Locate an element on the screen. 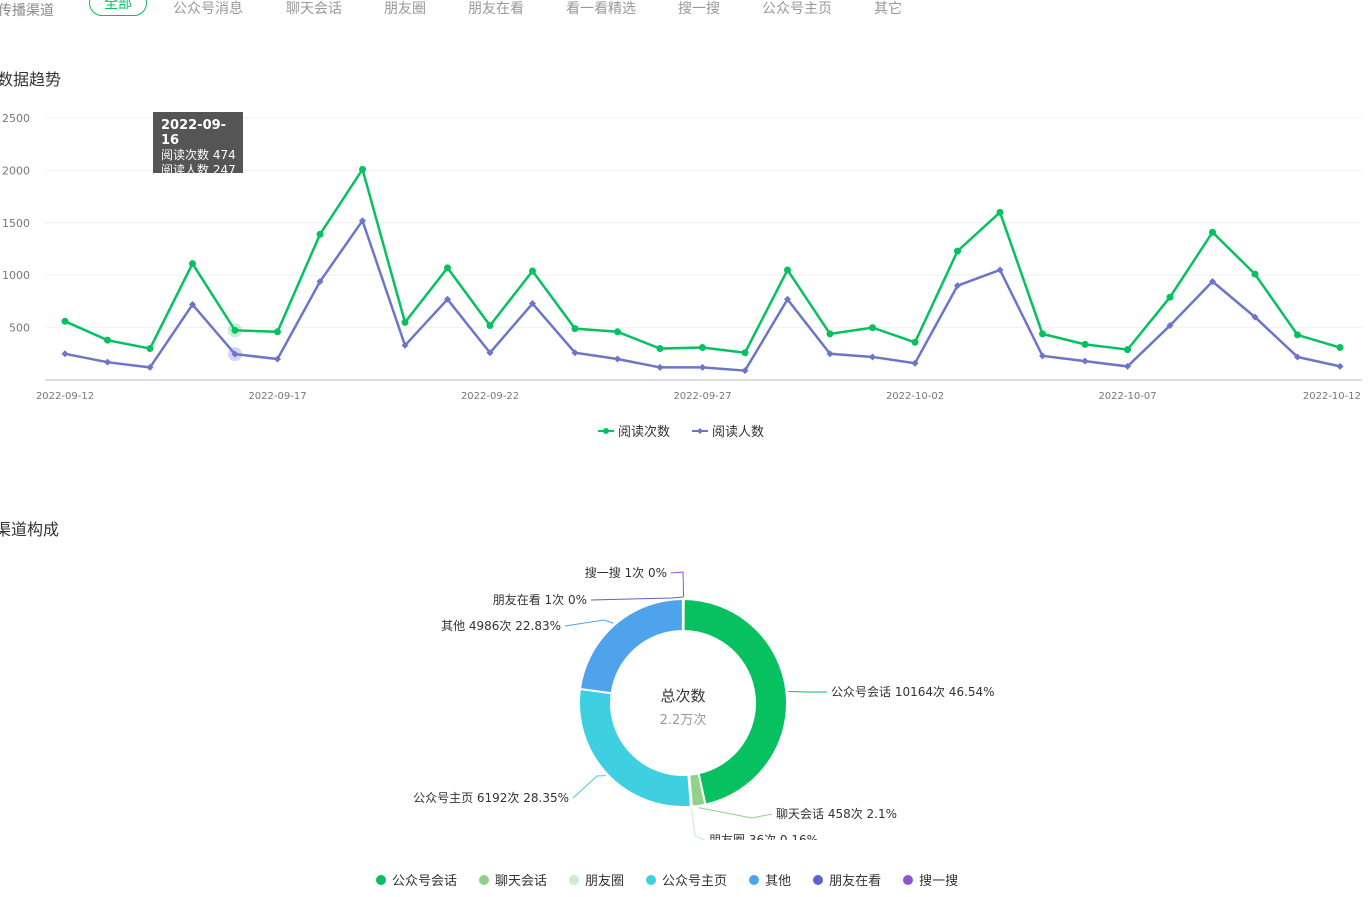 Image resolution: width=1371 pixels, height=897 pixels. y-tick-label: 2000 is located at coordinates (16, 170).